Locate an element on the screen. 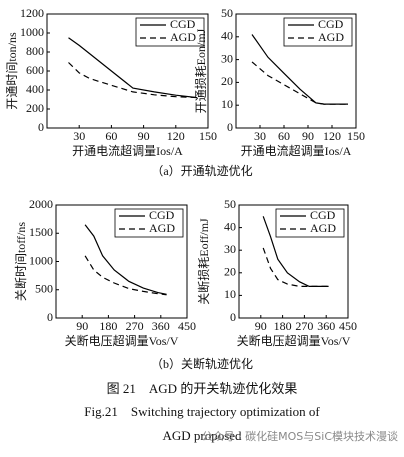 This screenshot has width=404, height=457. y-tick-label: 500 is located at coordinates (44, 289).